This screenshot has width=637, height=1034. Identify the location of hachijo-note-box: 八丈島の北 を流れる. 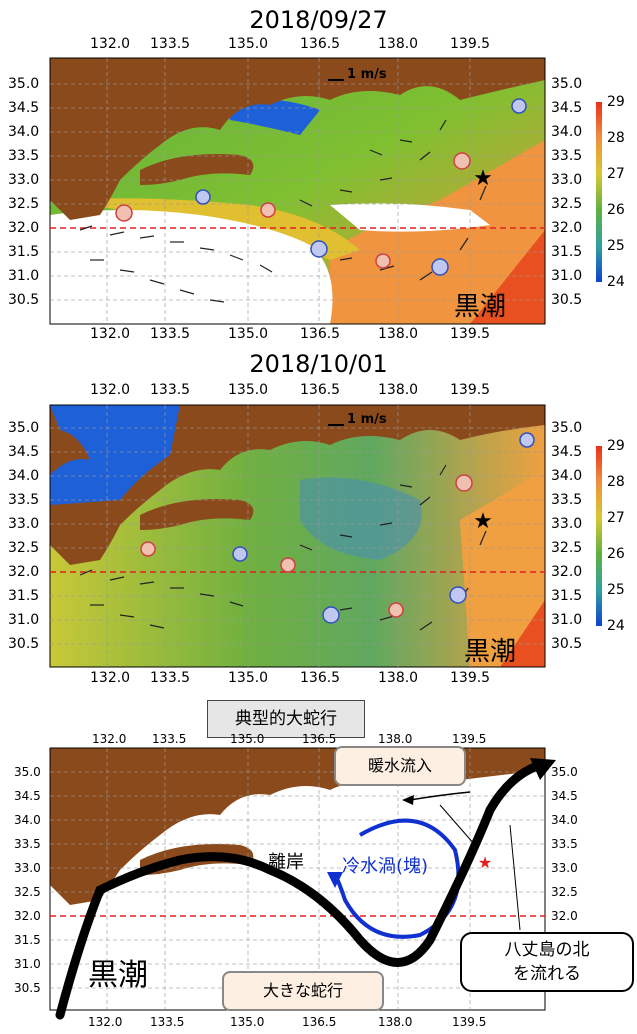
(547, 962).